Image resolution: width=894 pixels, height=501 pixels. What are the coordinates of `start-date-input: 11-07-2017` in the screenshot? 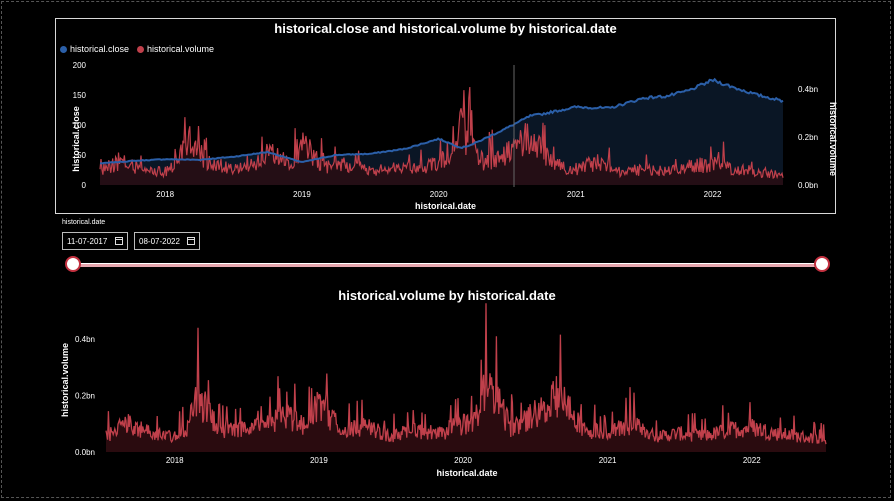 It's located at (95, 241).